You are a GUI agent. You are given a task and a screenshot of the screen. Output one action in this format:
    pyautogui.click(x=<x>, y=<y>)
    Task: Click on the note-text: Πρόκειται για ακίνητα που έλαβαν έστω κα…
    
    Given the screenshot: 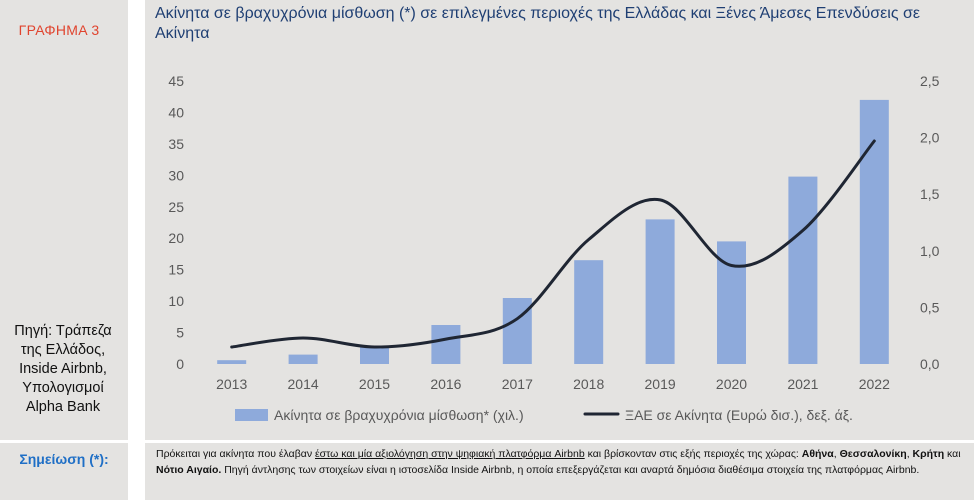 What is the action you would take?
    pyautogui.click(x=563, y=462)
    